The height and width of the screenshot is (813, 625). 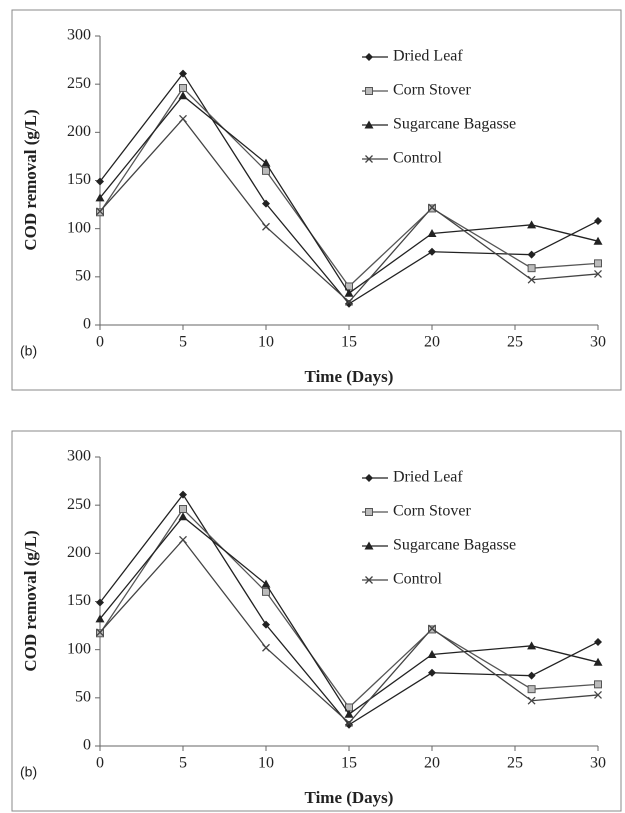 I want to click on y-axis-title: COD removal (g/L), so click(x=30, y=600).